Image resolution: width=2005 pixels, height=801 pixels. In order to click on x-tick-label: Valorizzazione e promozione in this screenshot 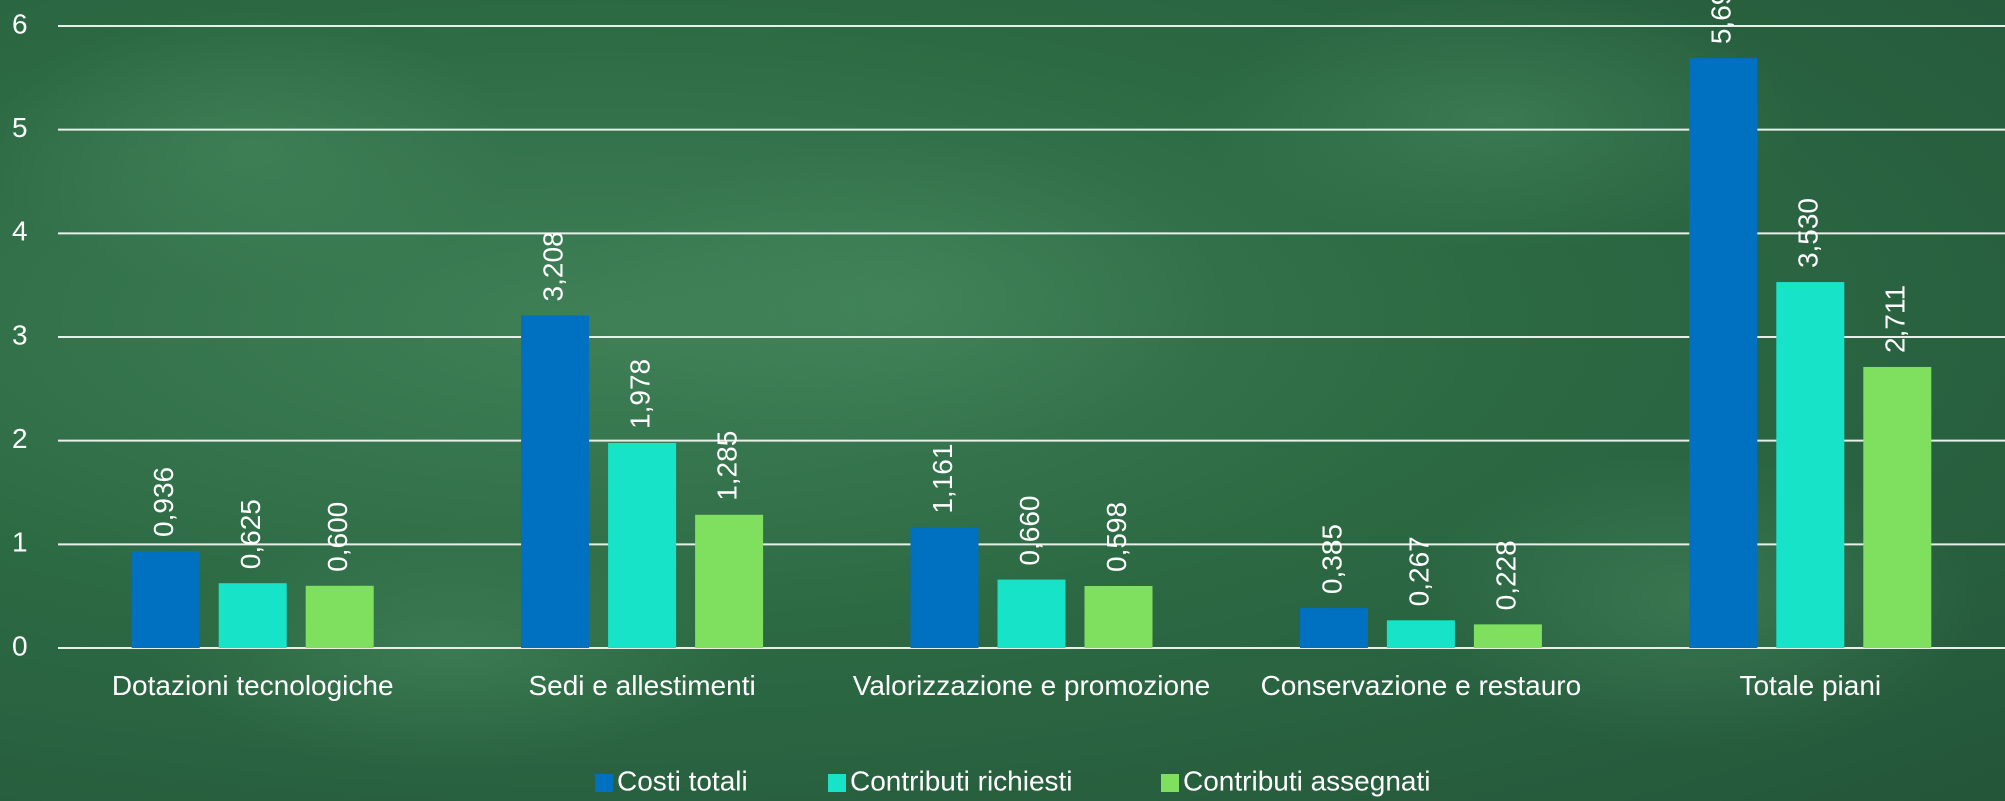, I will do `click(1031, 685)`.